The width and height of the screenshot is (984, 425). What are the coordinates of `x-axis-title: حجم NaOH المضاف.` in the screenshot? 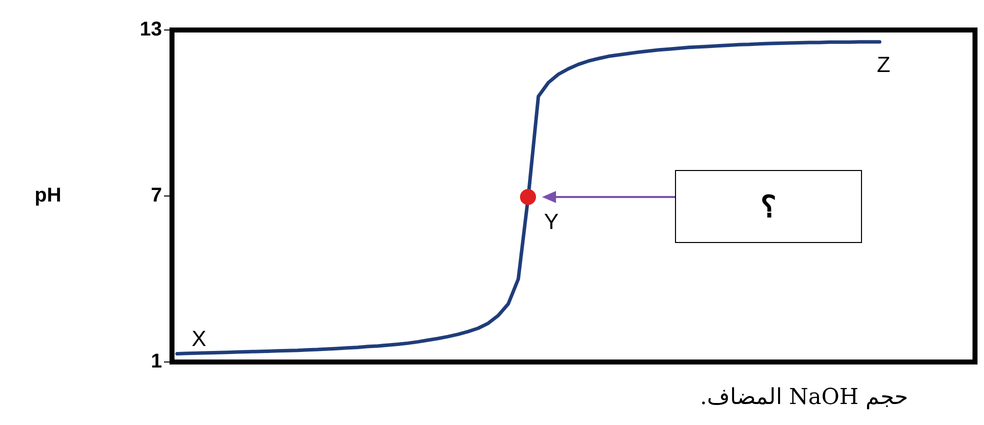 It's located at (805, 397).